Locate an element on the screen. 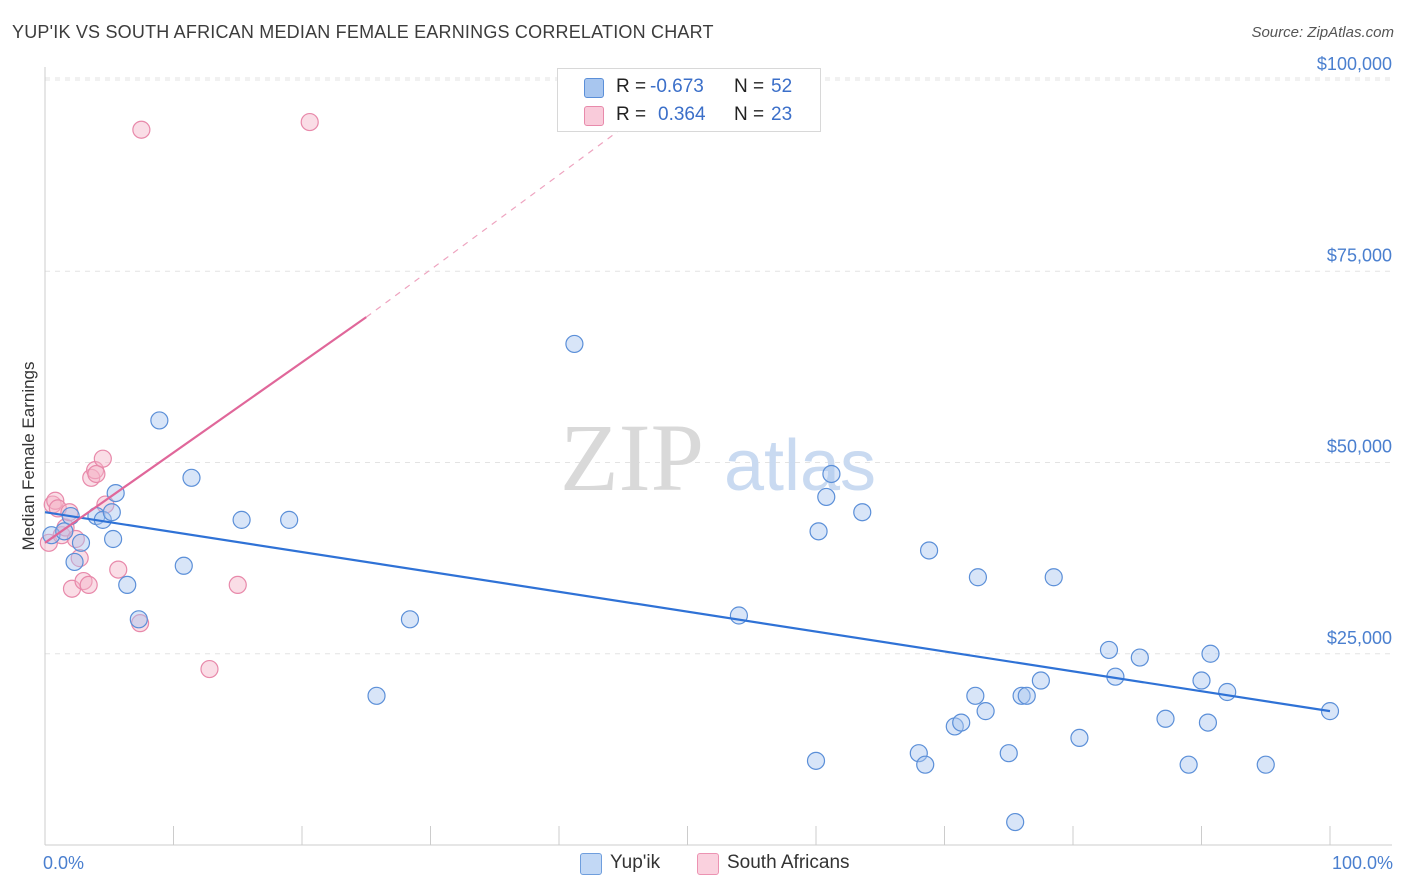 The width and height of the screenshot is (1406, 892). south-africans-points is located at coordinates (179, 395).